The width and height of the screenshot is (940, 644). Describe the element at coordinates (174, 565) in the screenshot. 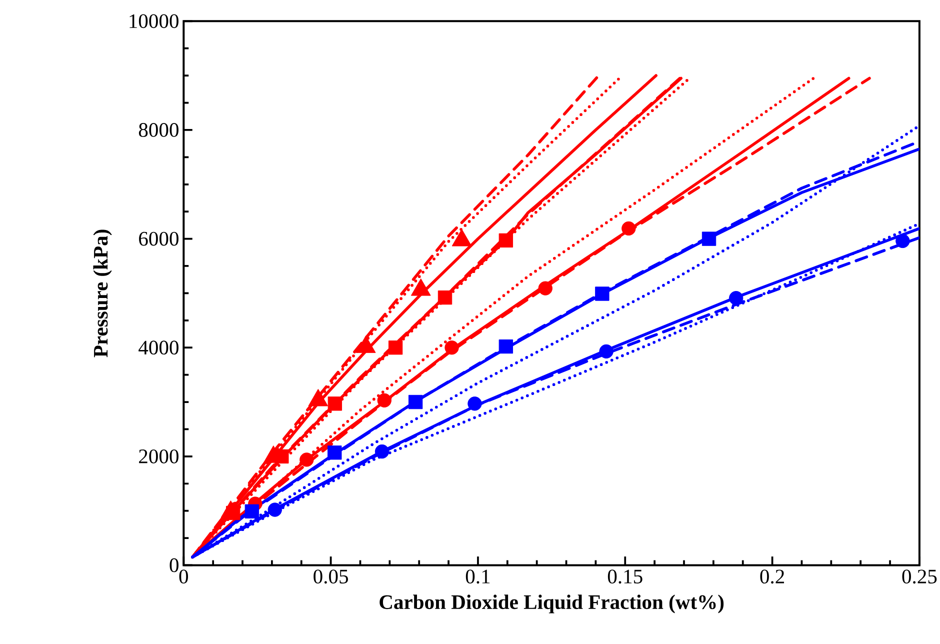

I see `y-tick-label: 0` at that location.